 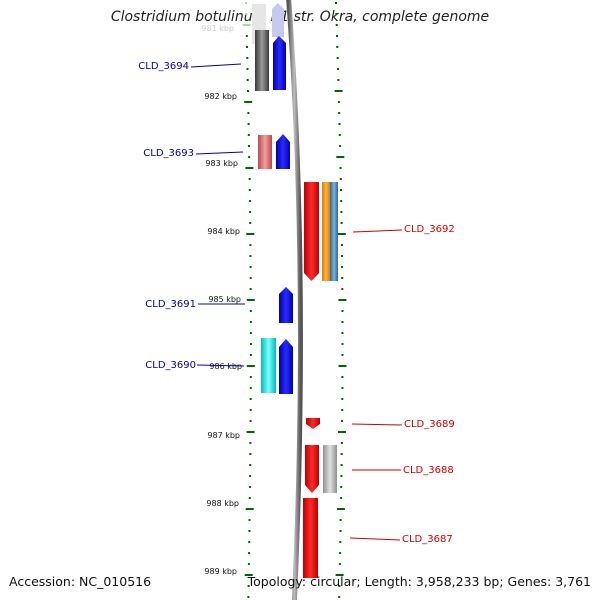 I want to click on forward-gene-labels: CLD_3694 CLD_3693 CLD_3691 CLD_3690, so click(x=191, y=216).